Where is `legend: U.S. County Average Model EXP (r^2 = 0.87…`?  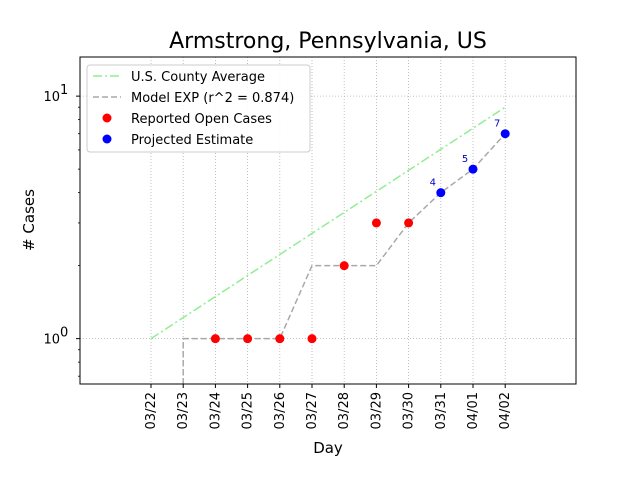
legend: U.S. County Average Model EXP (r^2 = 0.87… is located at coordinates (198, 108).